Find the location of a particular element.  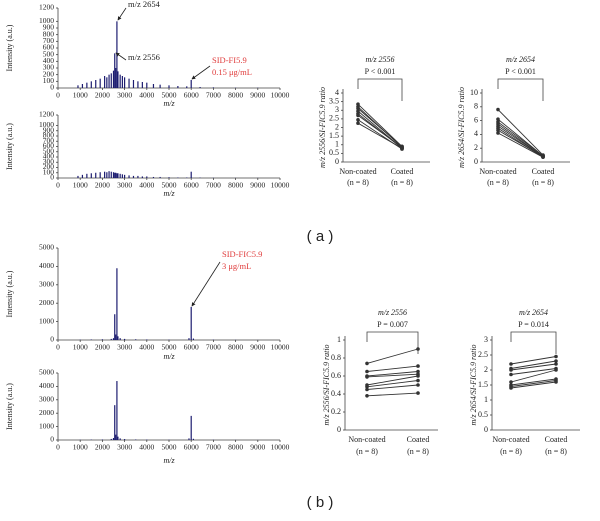

x-tick-label: 2000 is located at coordinates (102, 347).